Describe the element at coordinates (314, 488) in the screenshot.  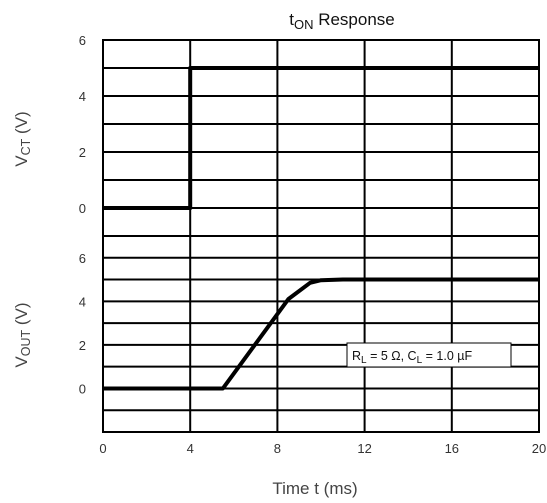
I see `x-axis-label: Time t (ms)` at that location.